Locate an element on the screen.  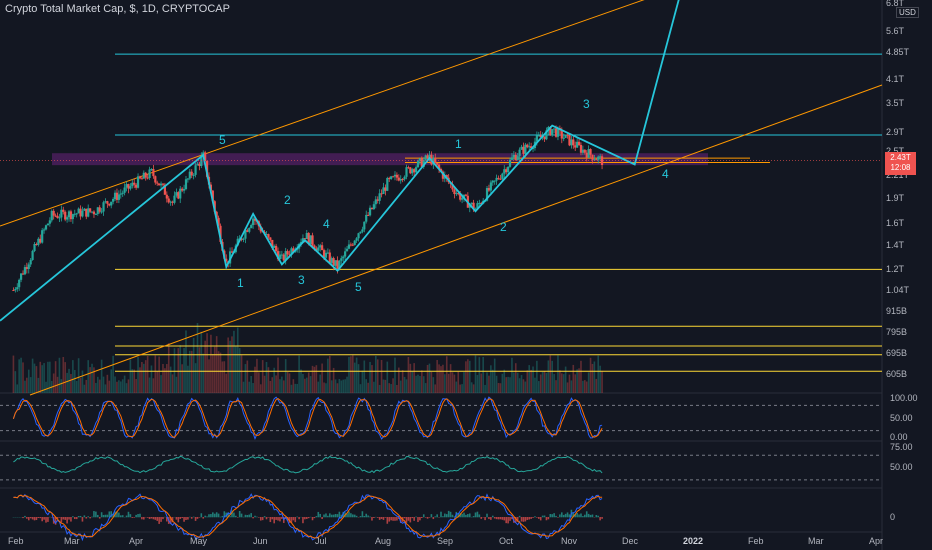
last-price: 2.43T is located at coordinates (900, 157).